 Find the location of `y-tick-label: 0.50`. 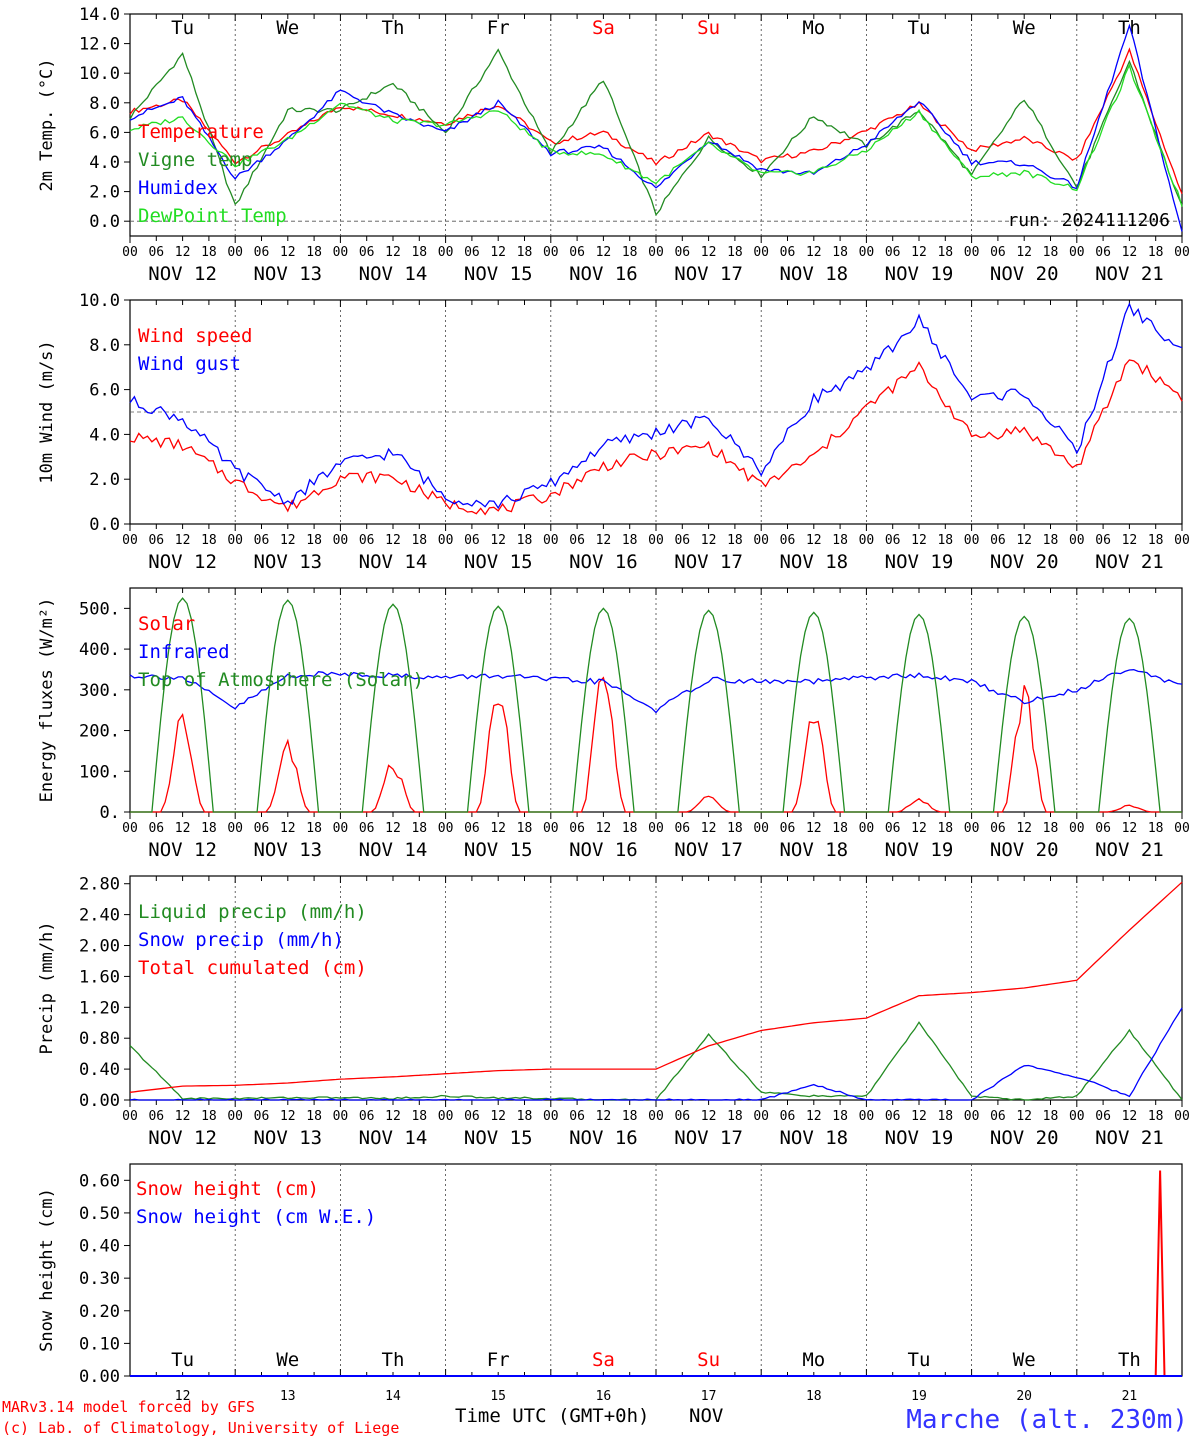

y-tick-label: 0.50 is located at coordinates (99, 1214).